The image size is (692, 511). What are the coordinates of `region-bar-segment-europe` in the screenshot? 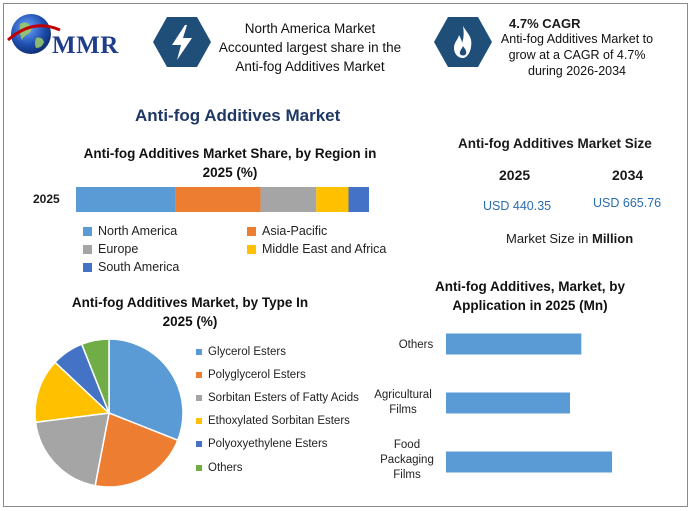 It's located at (288, 199).